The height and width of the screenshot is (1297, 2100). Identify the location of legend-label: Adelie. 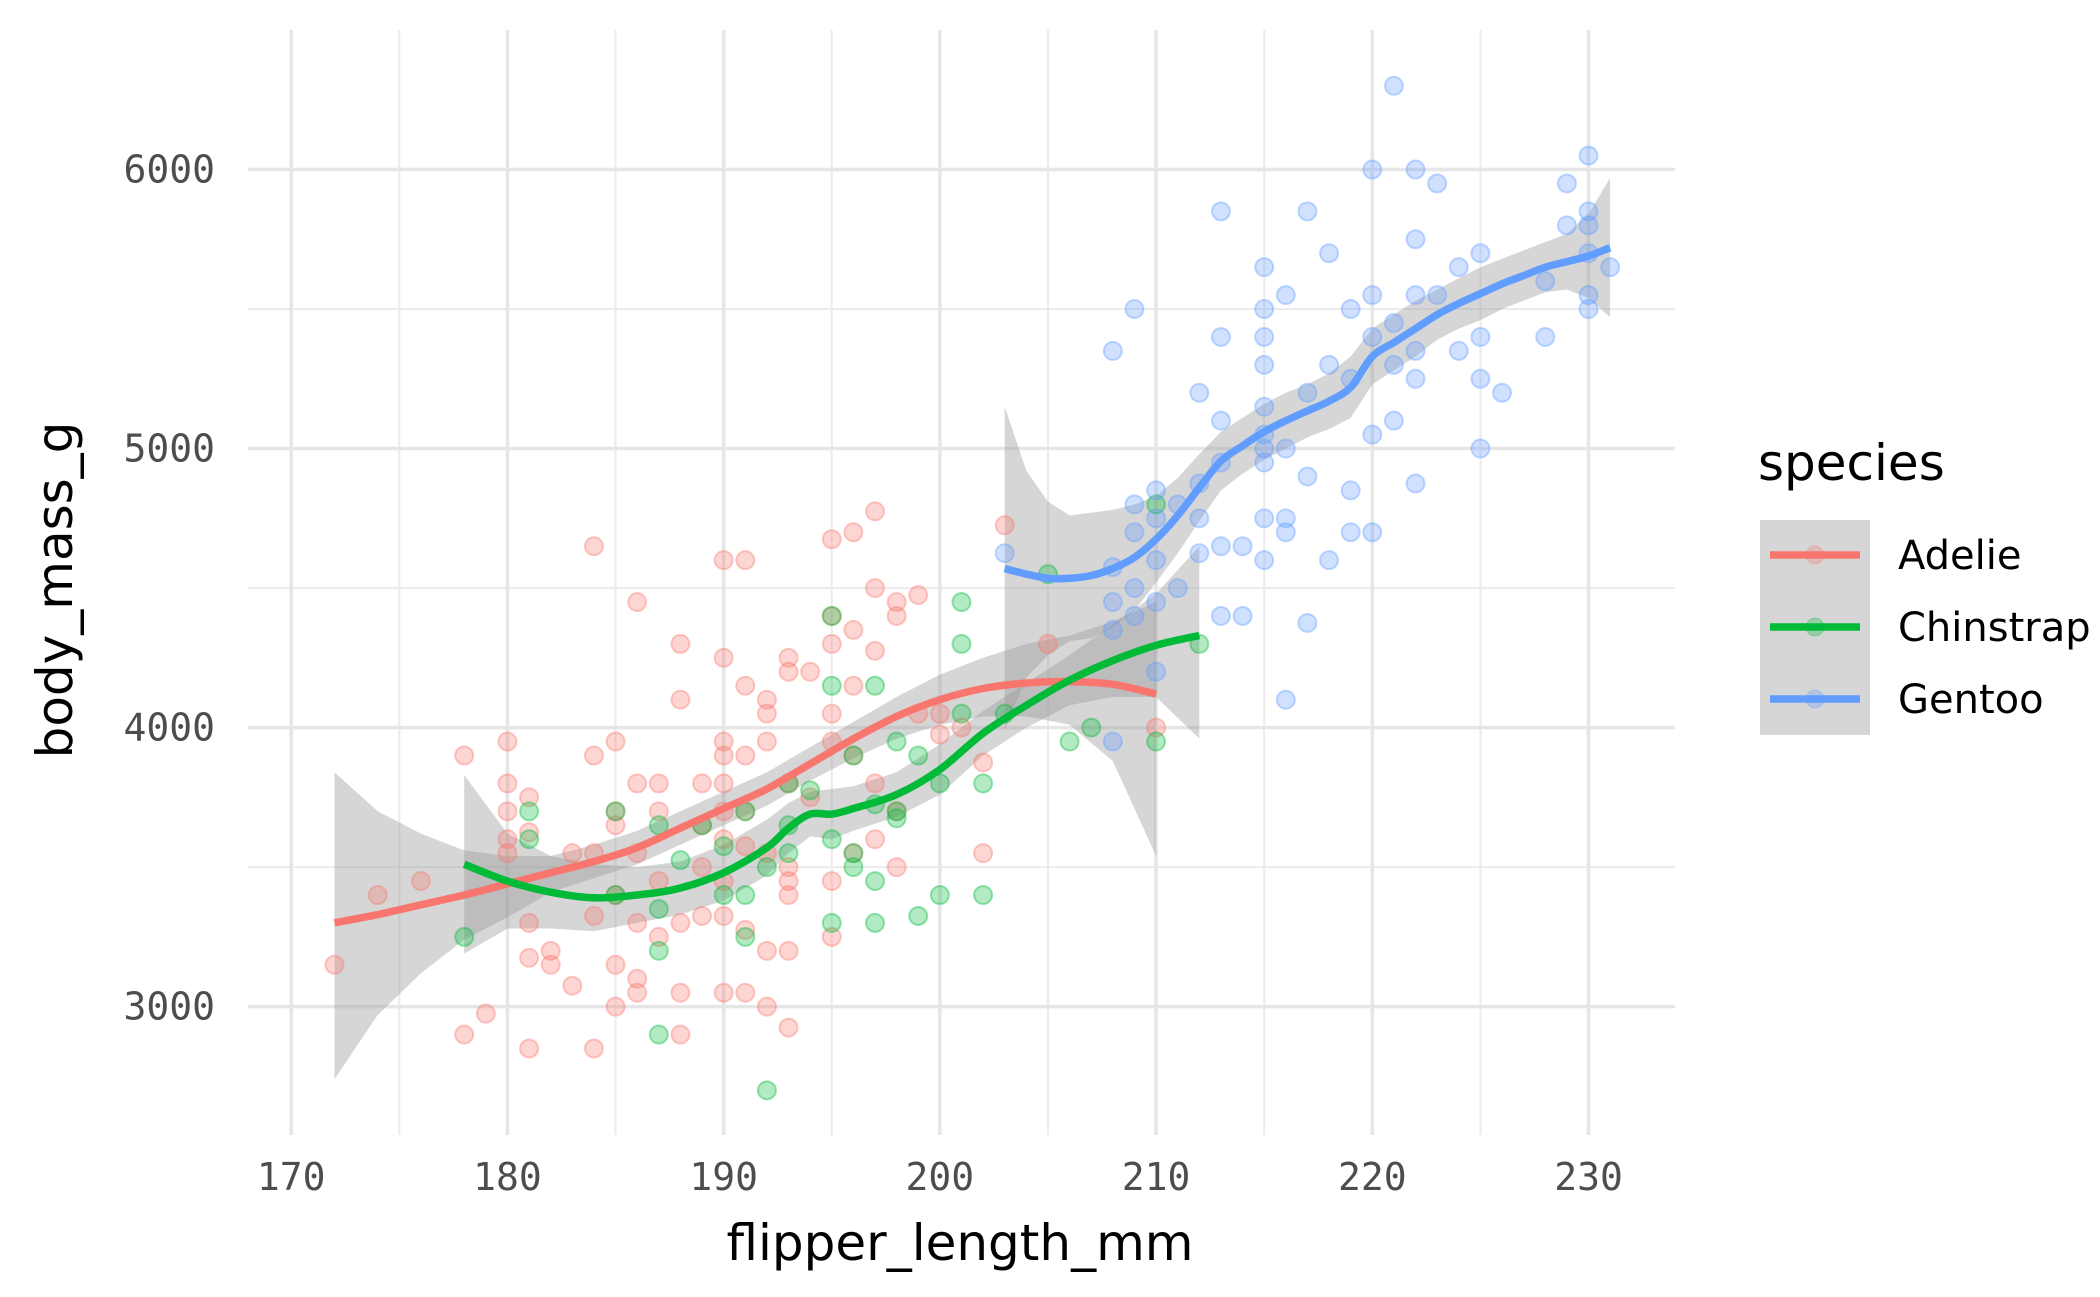
(1960, 556).